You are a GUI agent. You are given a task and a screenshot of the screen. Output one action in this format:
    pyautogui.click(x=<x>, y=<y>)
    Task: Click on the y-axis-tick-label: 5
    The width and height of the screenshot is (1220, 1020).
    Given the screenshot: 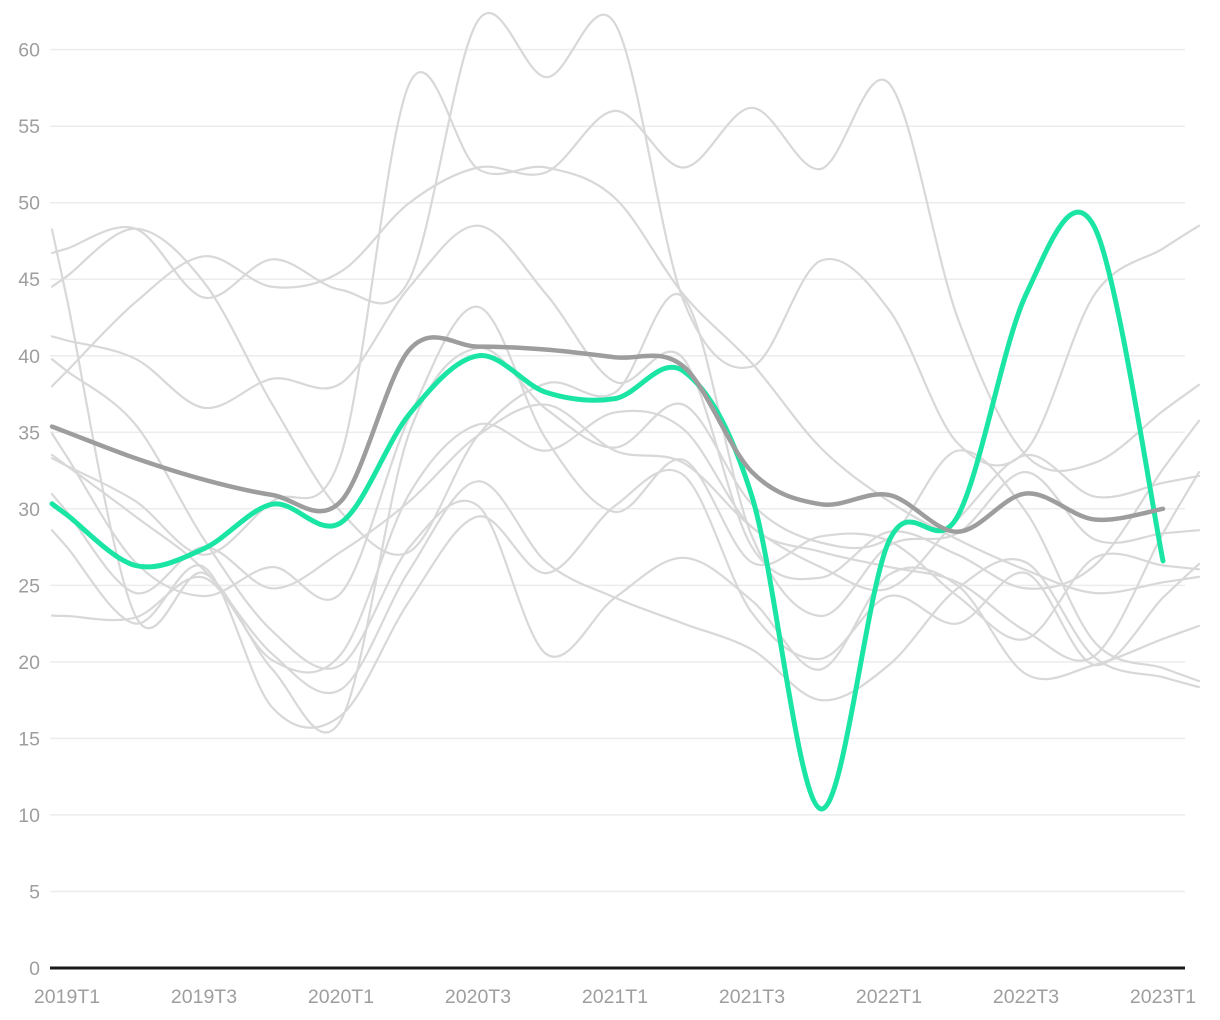 What is the action you would take?
    pyautogui.click(x=34, y=893)
    